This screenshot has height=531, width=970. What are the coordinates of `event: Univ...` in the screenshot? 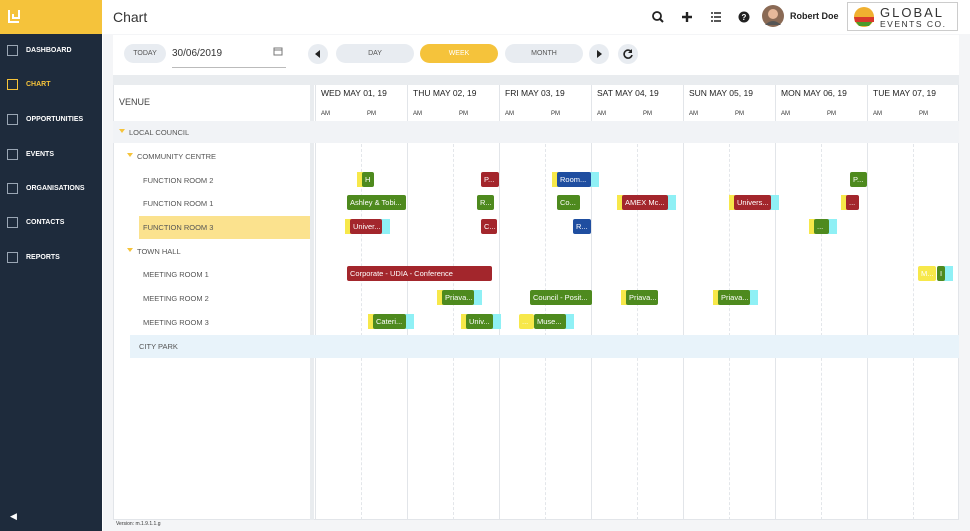 It's located at (479, 321).